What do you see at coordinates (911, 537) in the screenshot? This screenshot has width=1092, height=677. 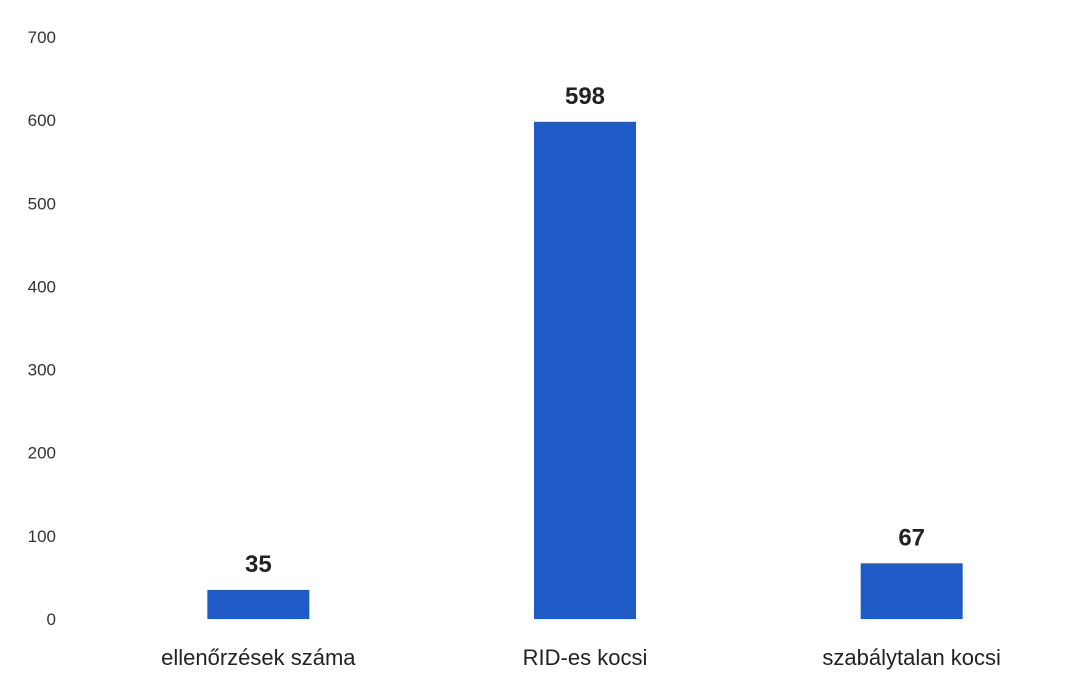 I see `data-label: 67` at bounding box center [911, 537].